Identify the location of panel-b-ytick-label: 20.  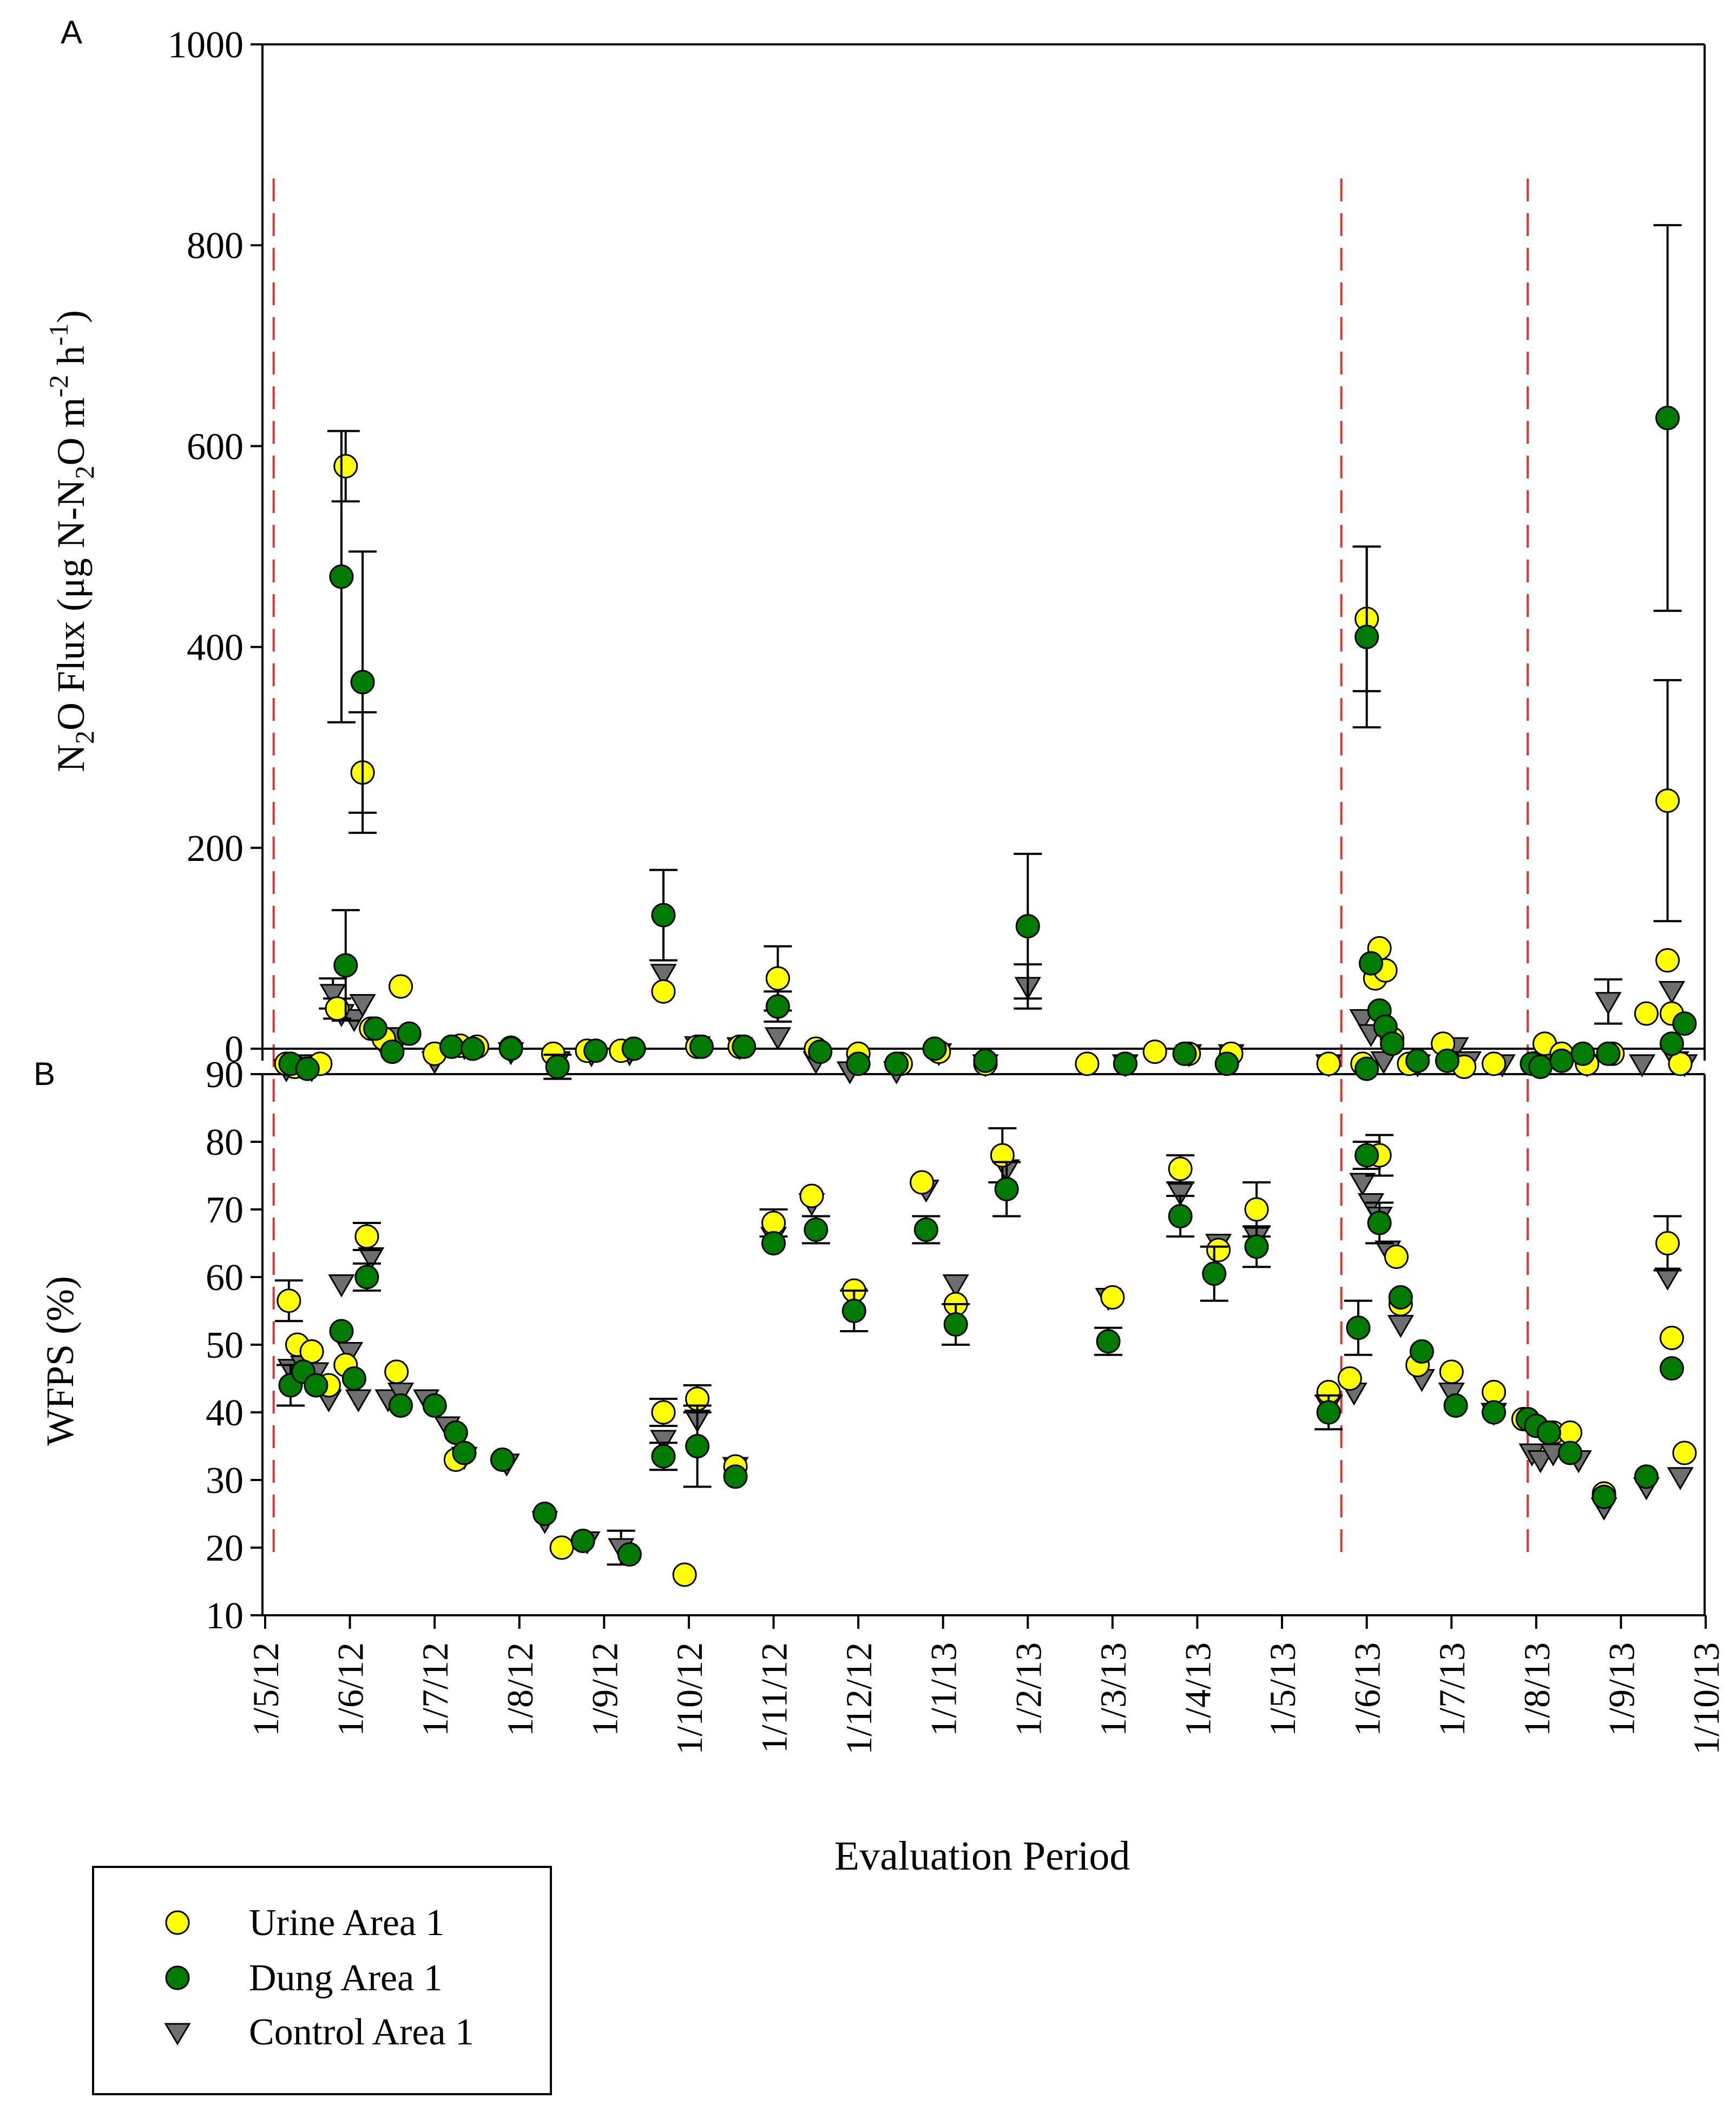
(225, 1548).